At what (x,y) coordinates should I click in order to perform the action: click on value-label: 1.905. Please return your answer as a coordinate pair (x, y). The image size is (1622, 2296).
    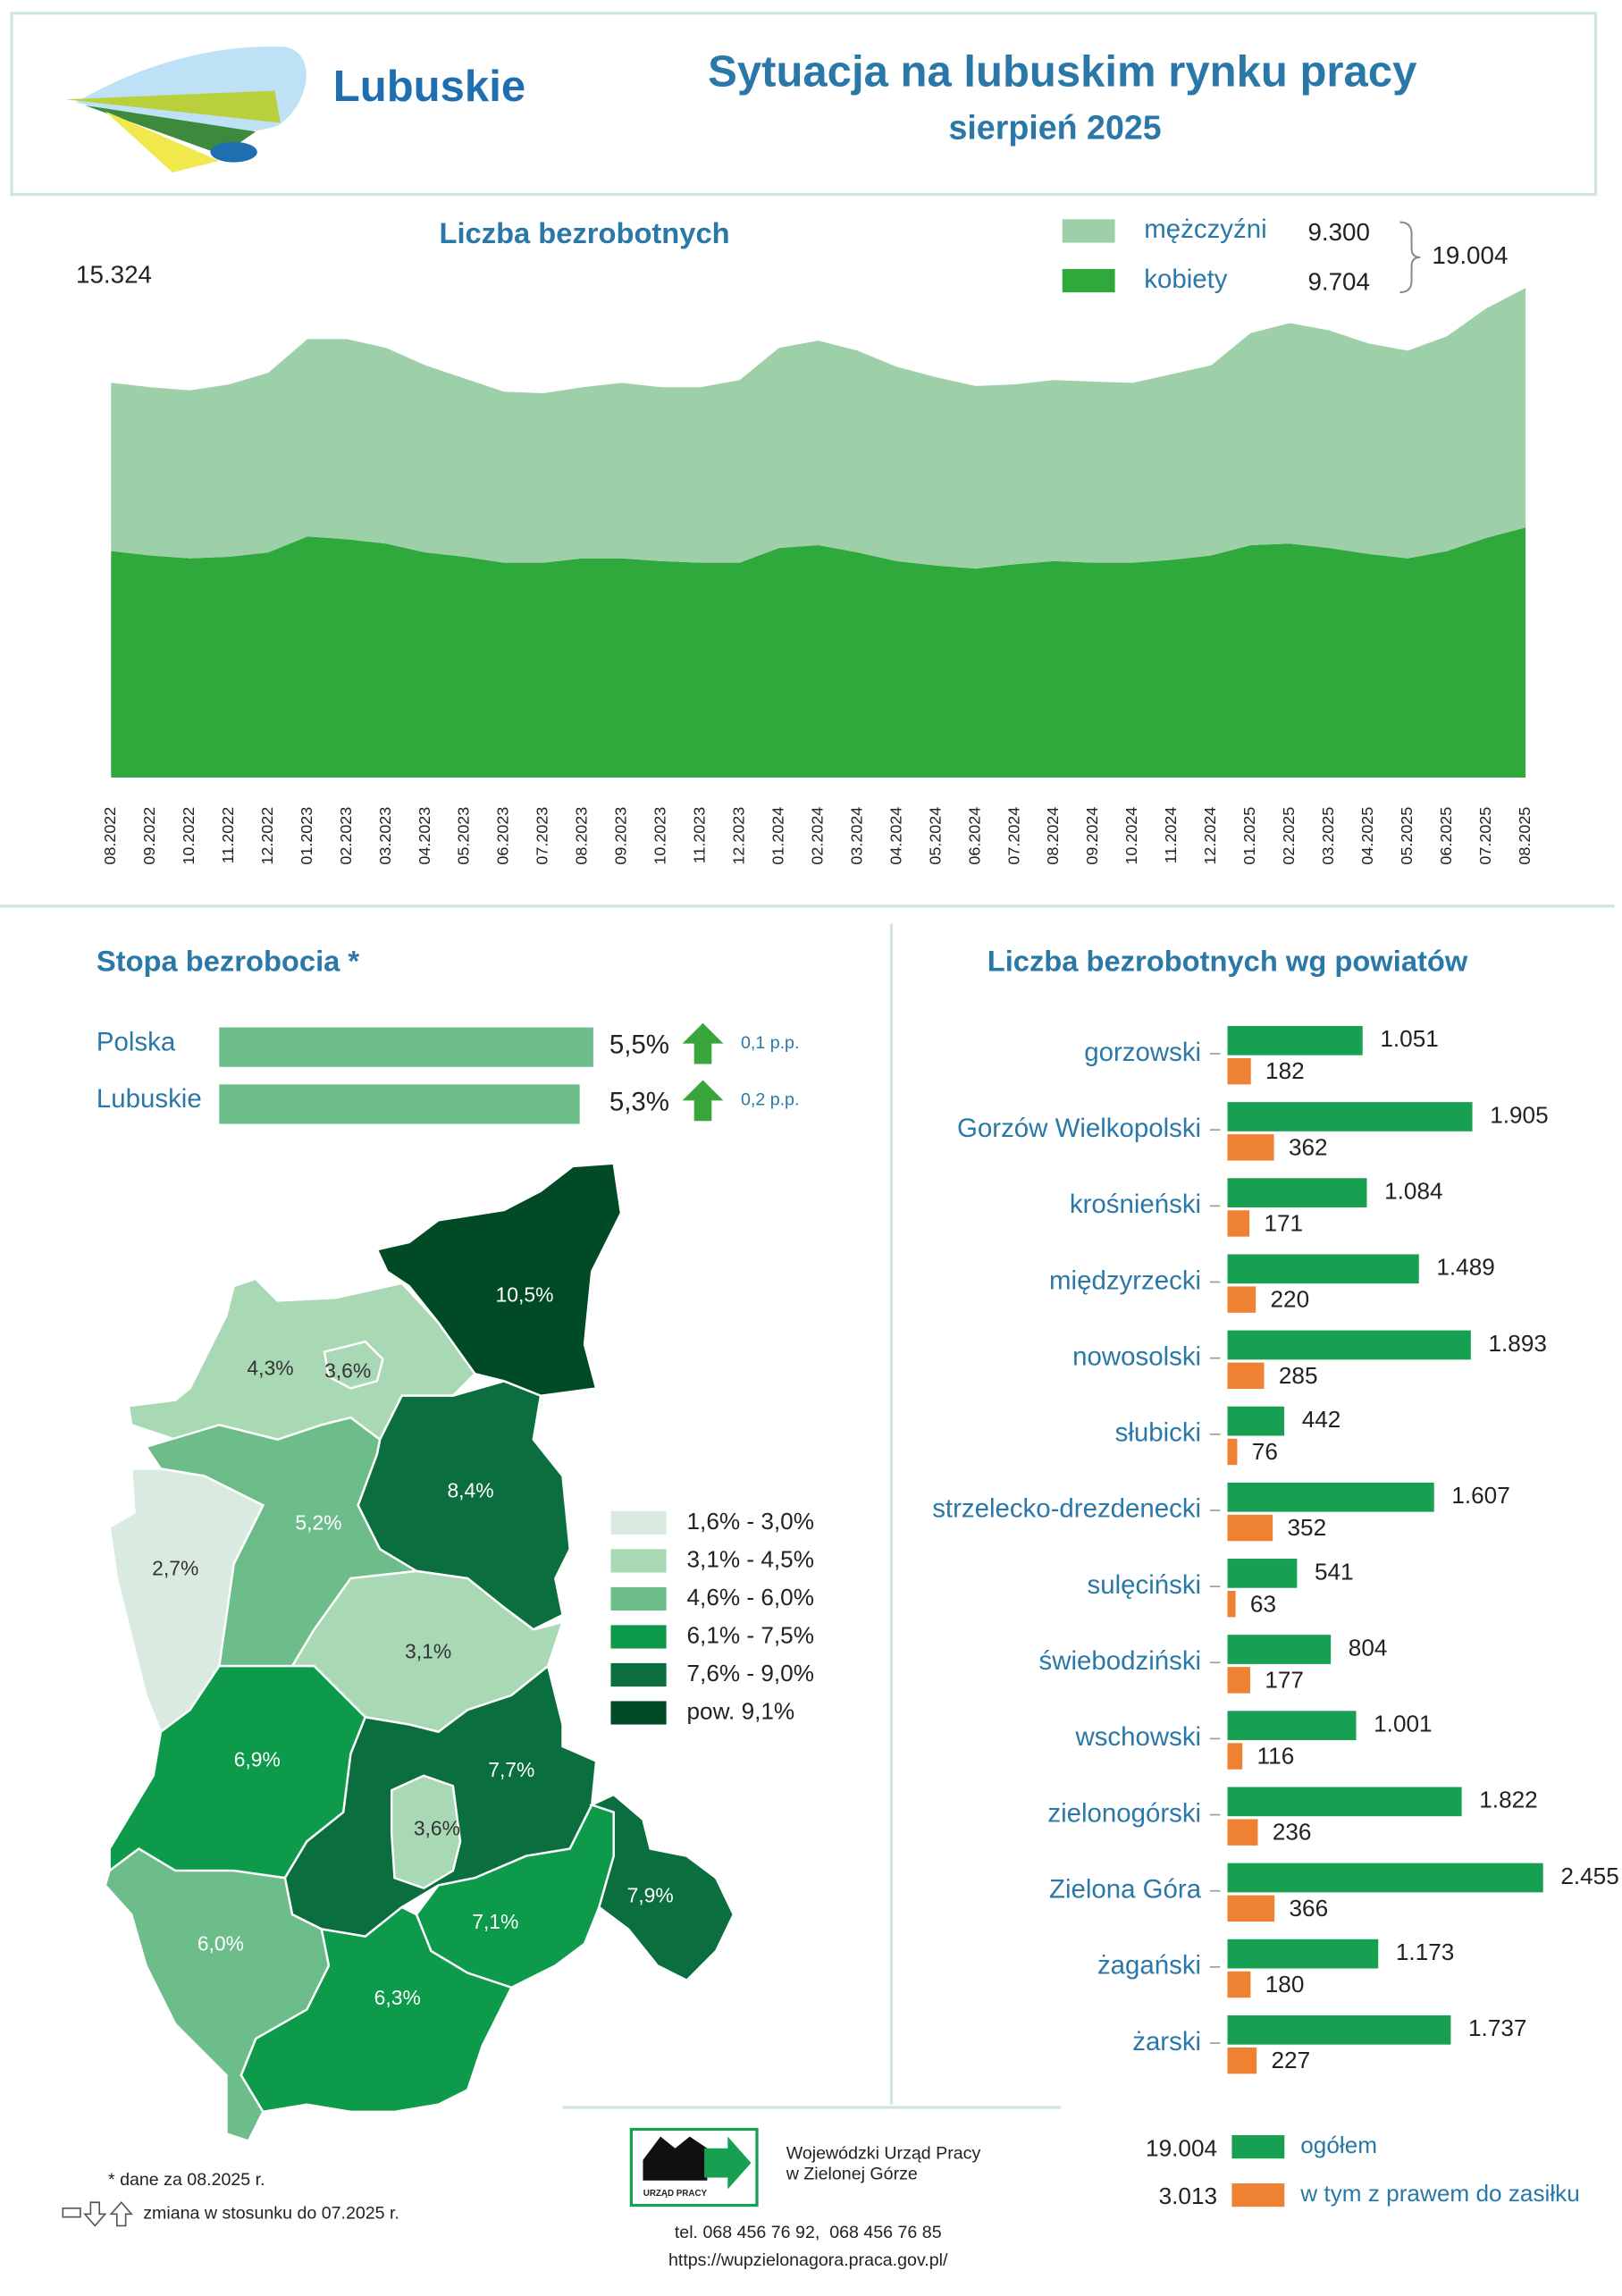
    Looking at the image, I should click on (1519, 1114).